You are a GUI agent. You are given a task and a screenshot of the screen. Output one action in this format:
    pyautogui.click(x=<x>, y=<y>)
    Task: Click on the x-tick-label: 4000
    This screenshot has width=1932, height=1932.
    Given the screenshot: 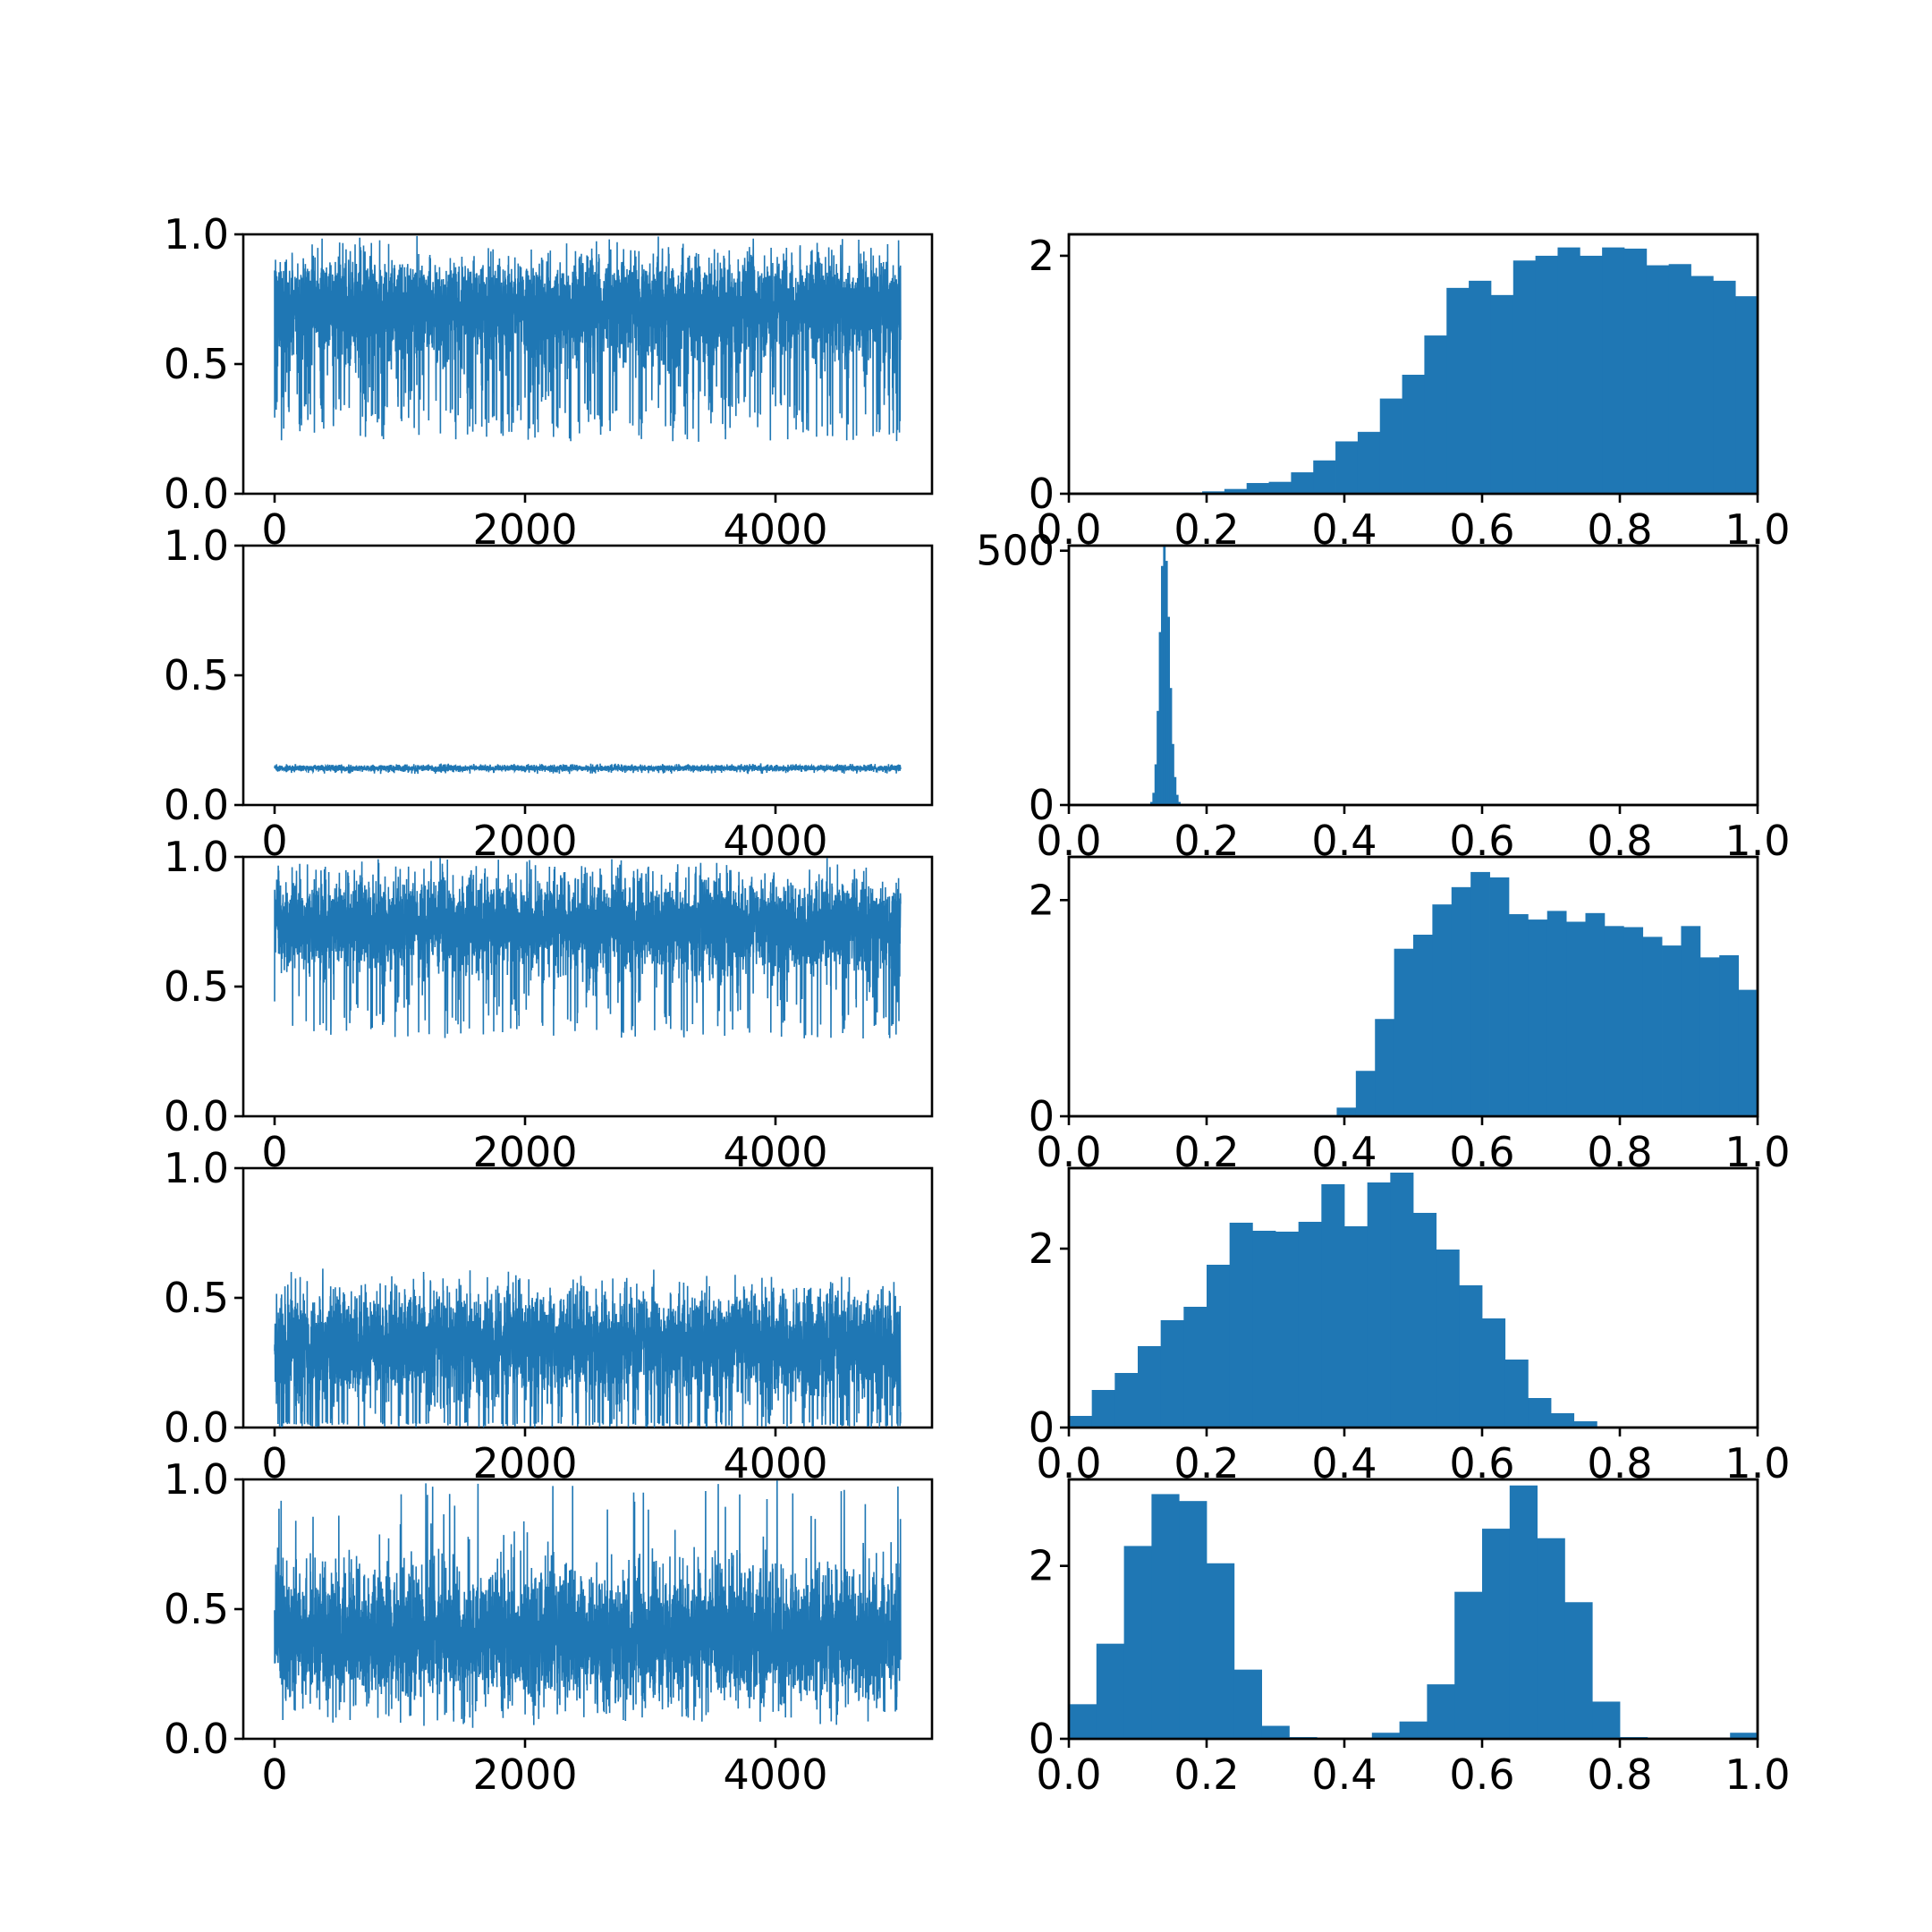 What is the action you would take?
    pyautogui.click(x=775, y=1774)
    